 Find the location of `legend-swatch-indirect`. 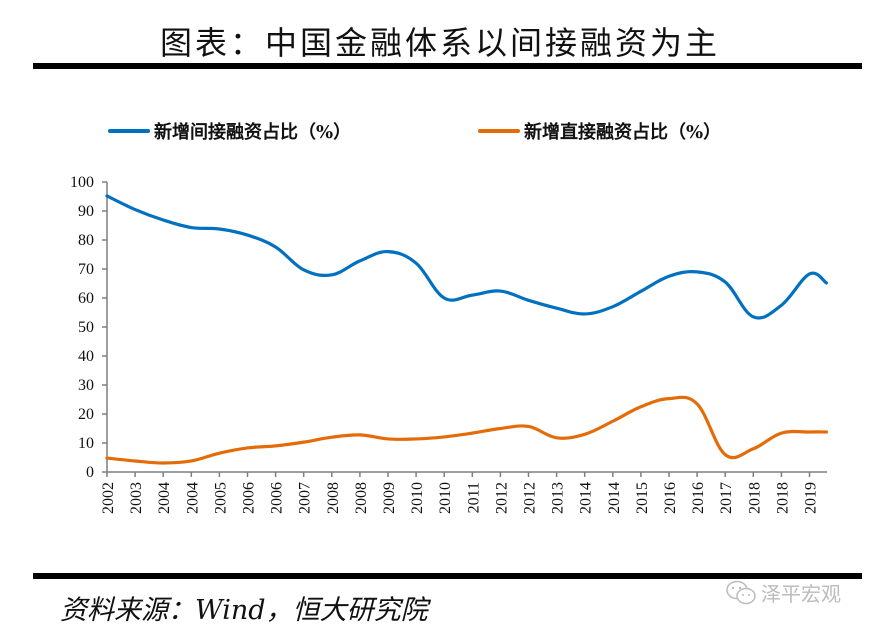

legend-swatch-indirect is located at coordinates (129, 131).